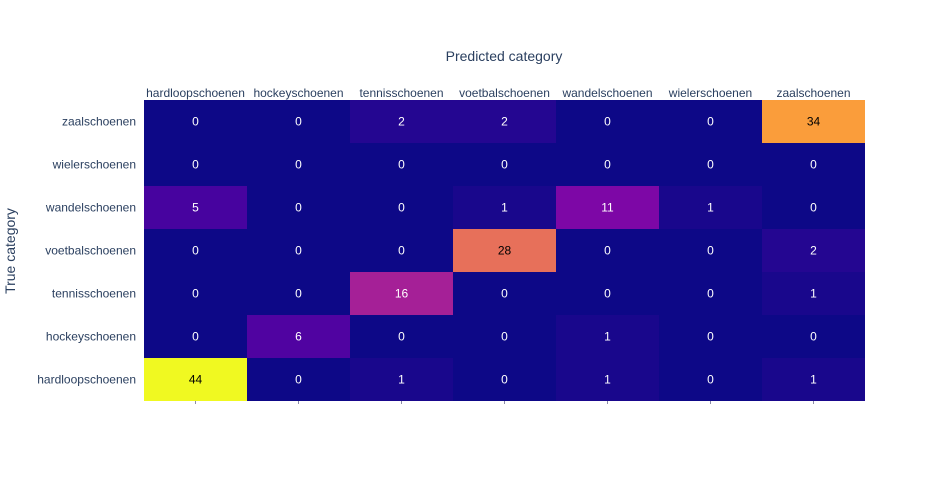 Image resolution: width=944 pixels, height=480 pixels. What do you see at coordinates (195, 93) in the screenshot?
I see `x-tick-label: hardloopschoenen` at bounding box center [195, 93].